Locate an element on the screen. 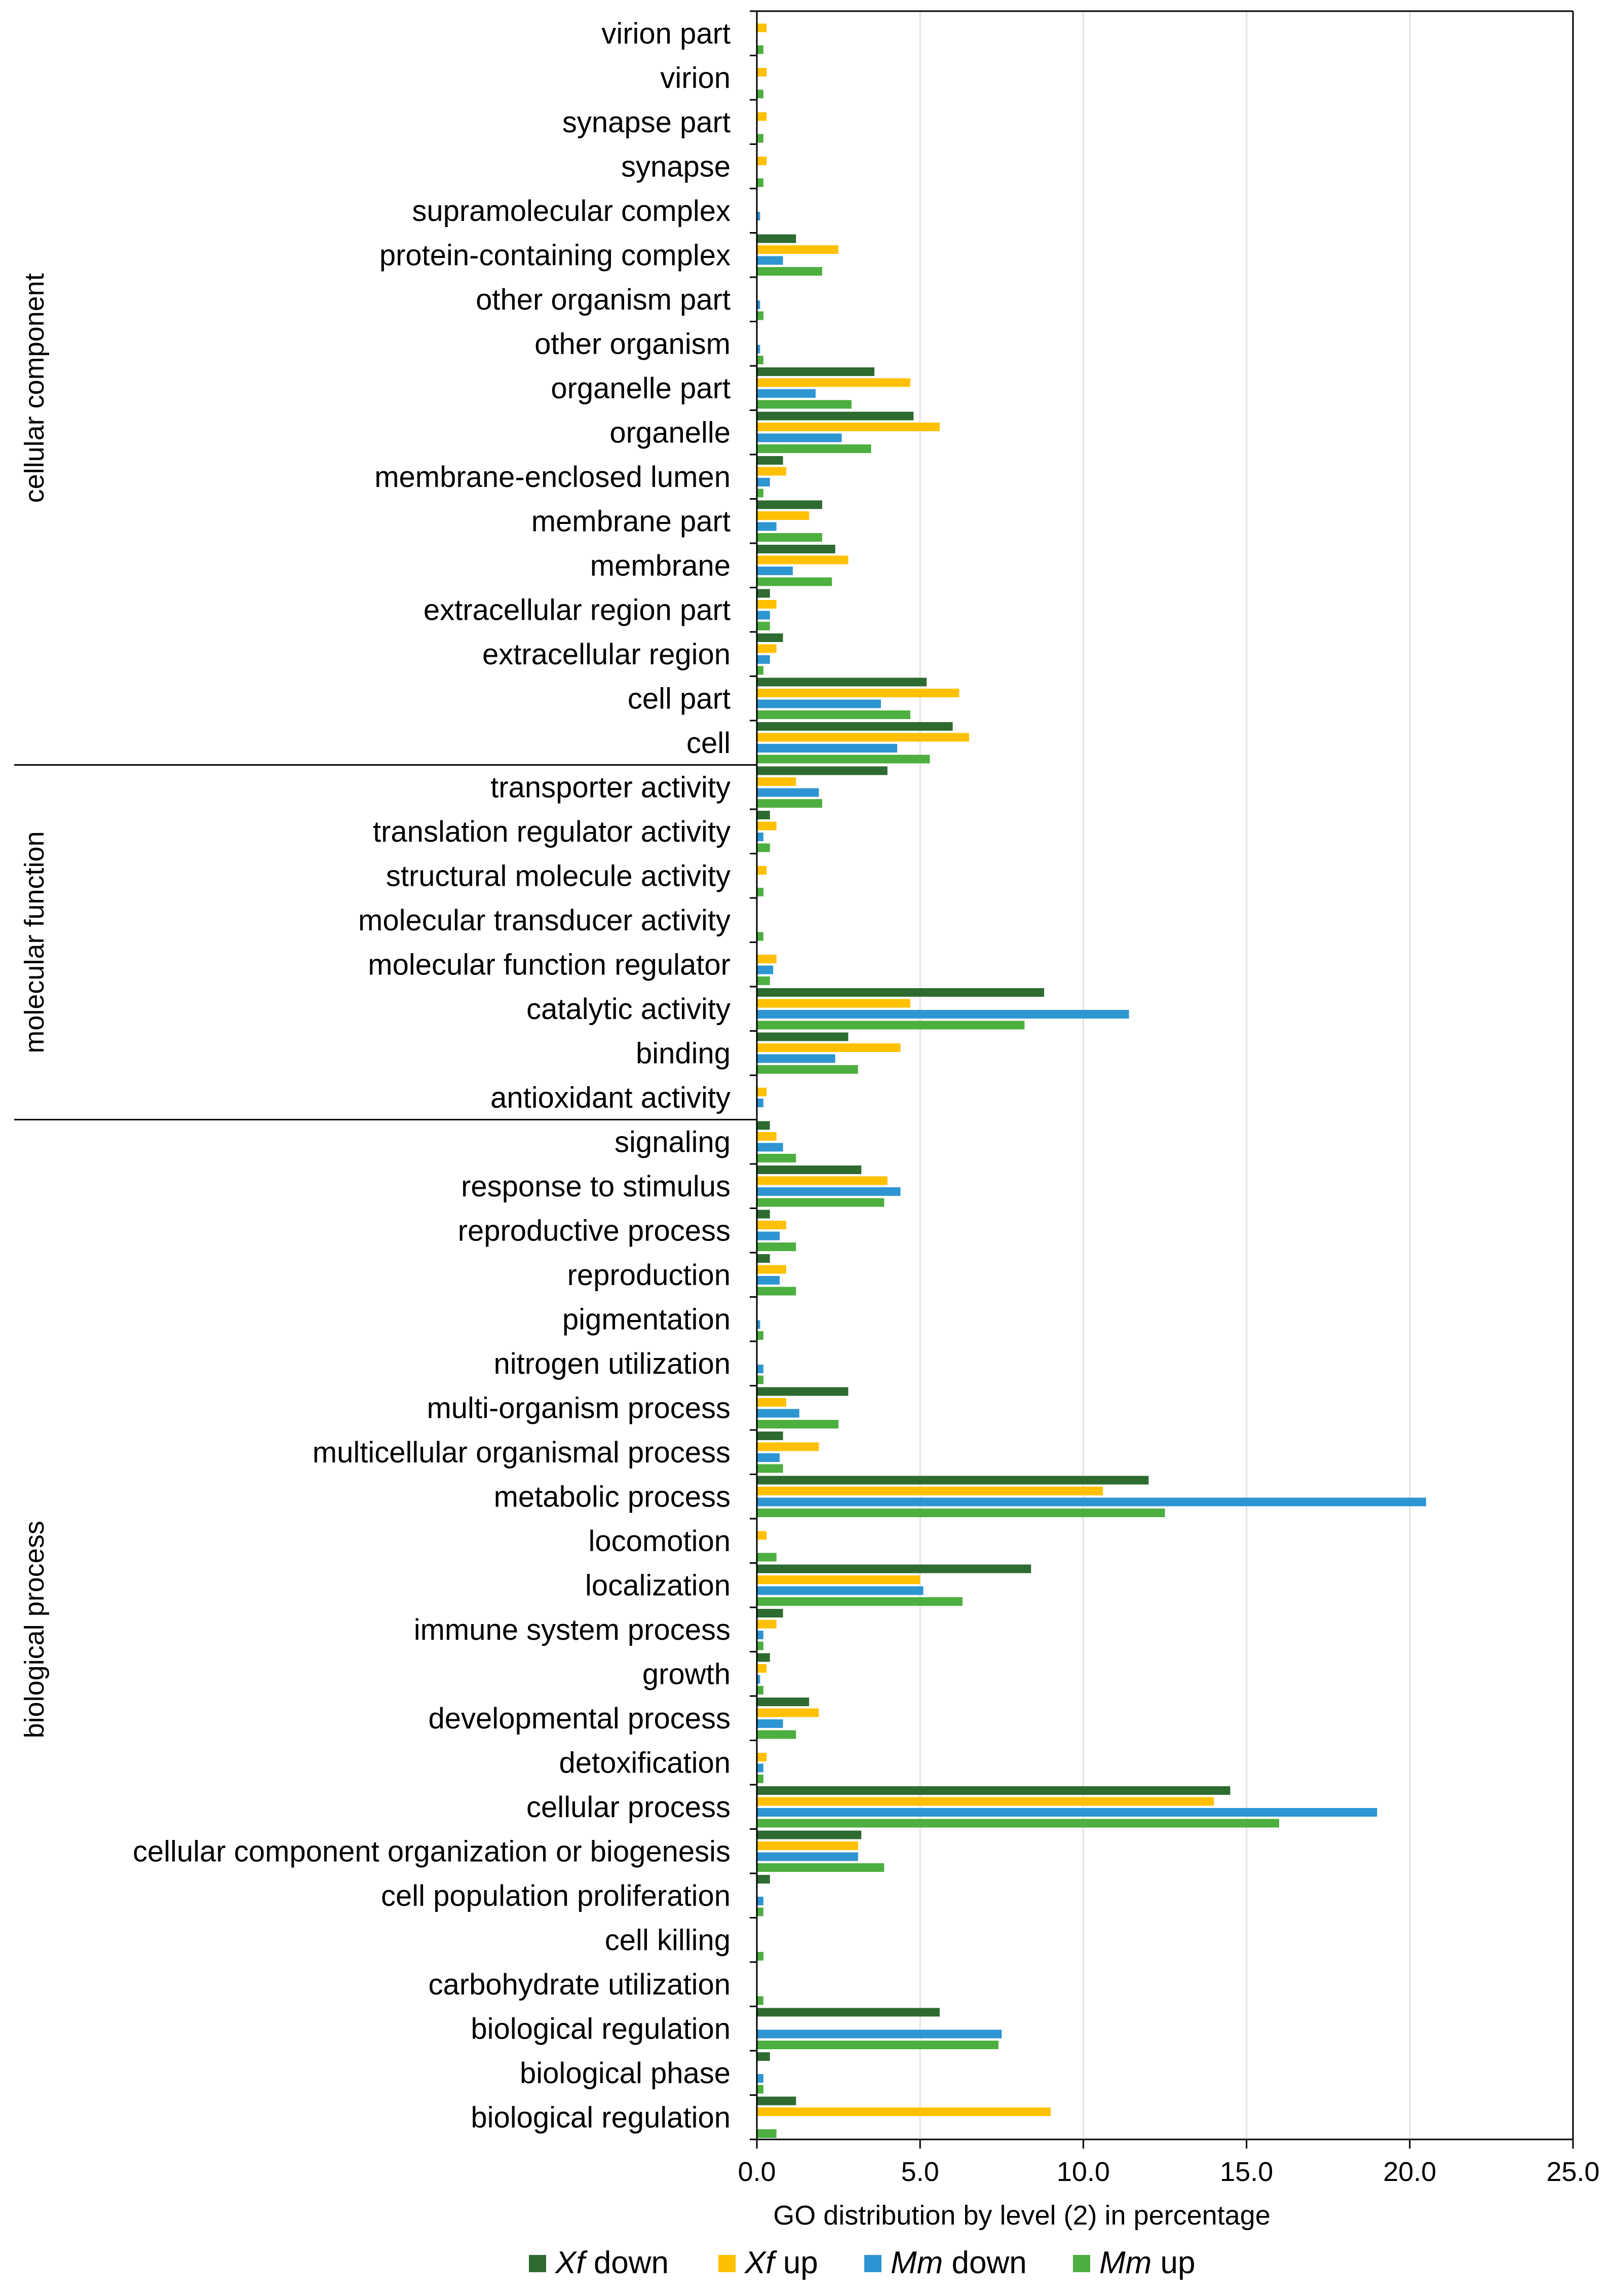 The height and width of the screenshot is (2296, 1612). category-label: signaling is located at coordinates (673, 1141).